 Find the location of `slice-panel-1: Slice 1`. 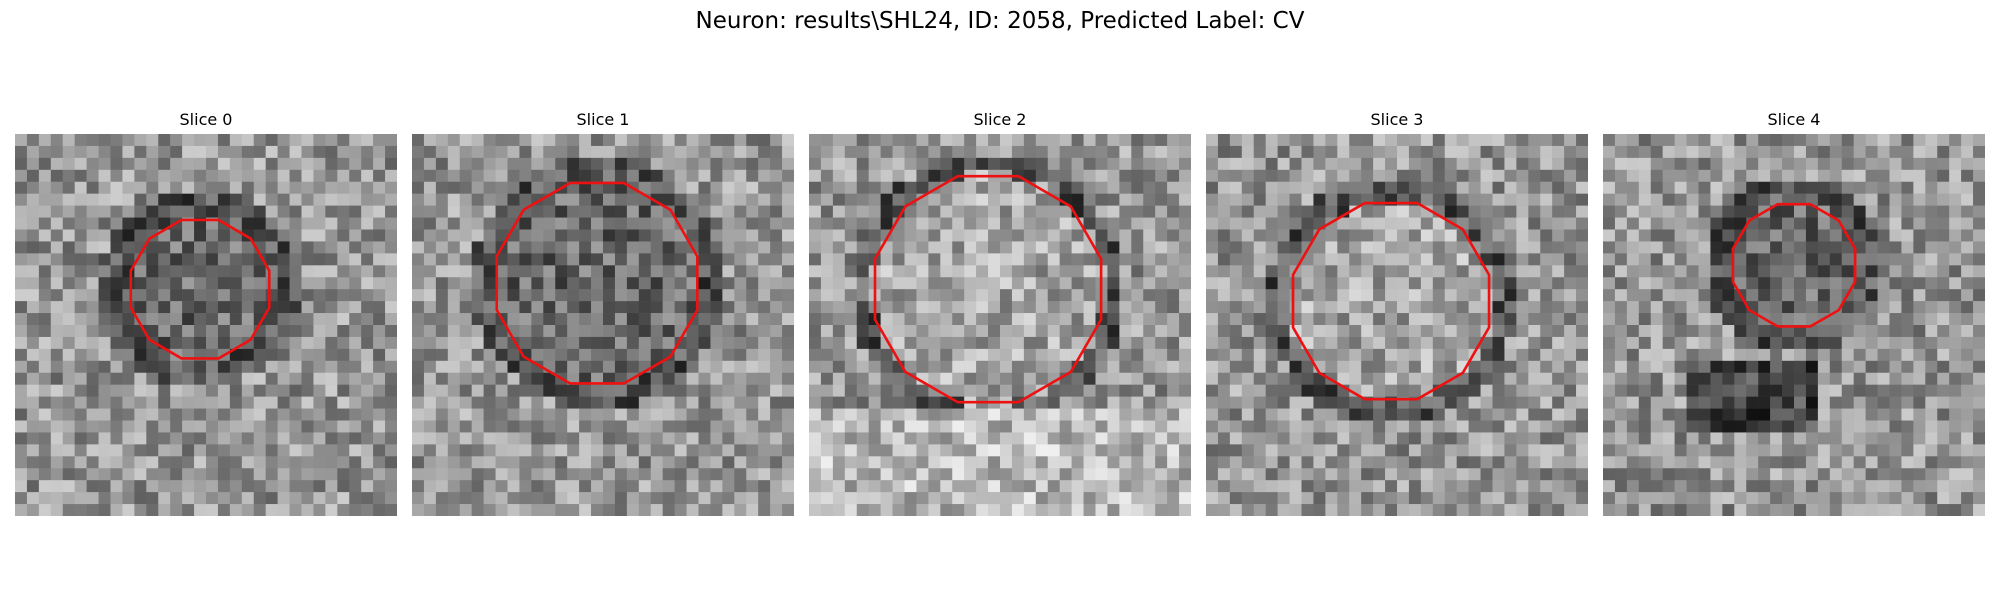

slice-panel-1: Slice 1 is located at coordinates (603, 312).